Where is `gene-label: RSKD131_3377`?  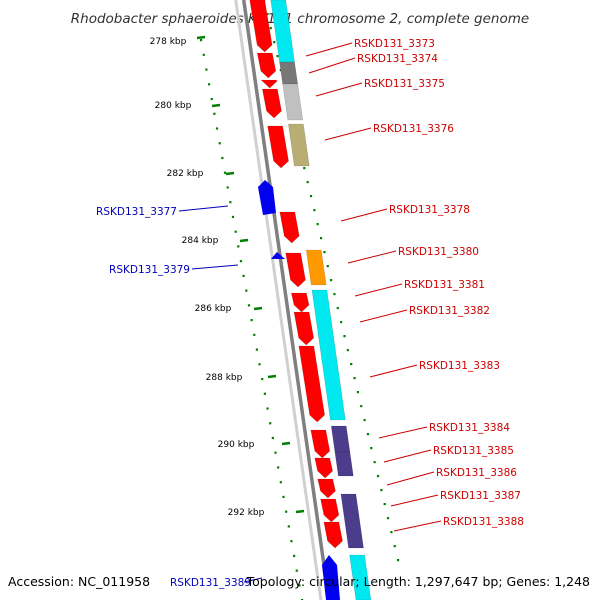
gene-label: RSKD131_3377 is located at coordinates (136, 212).